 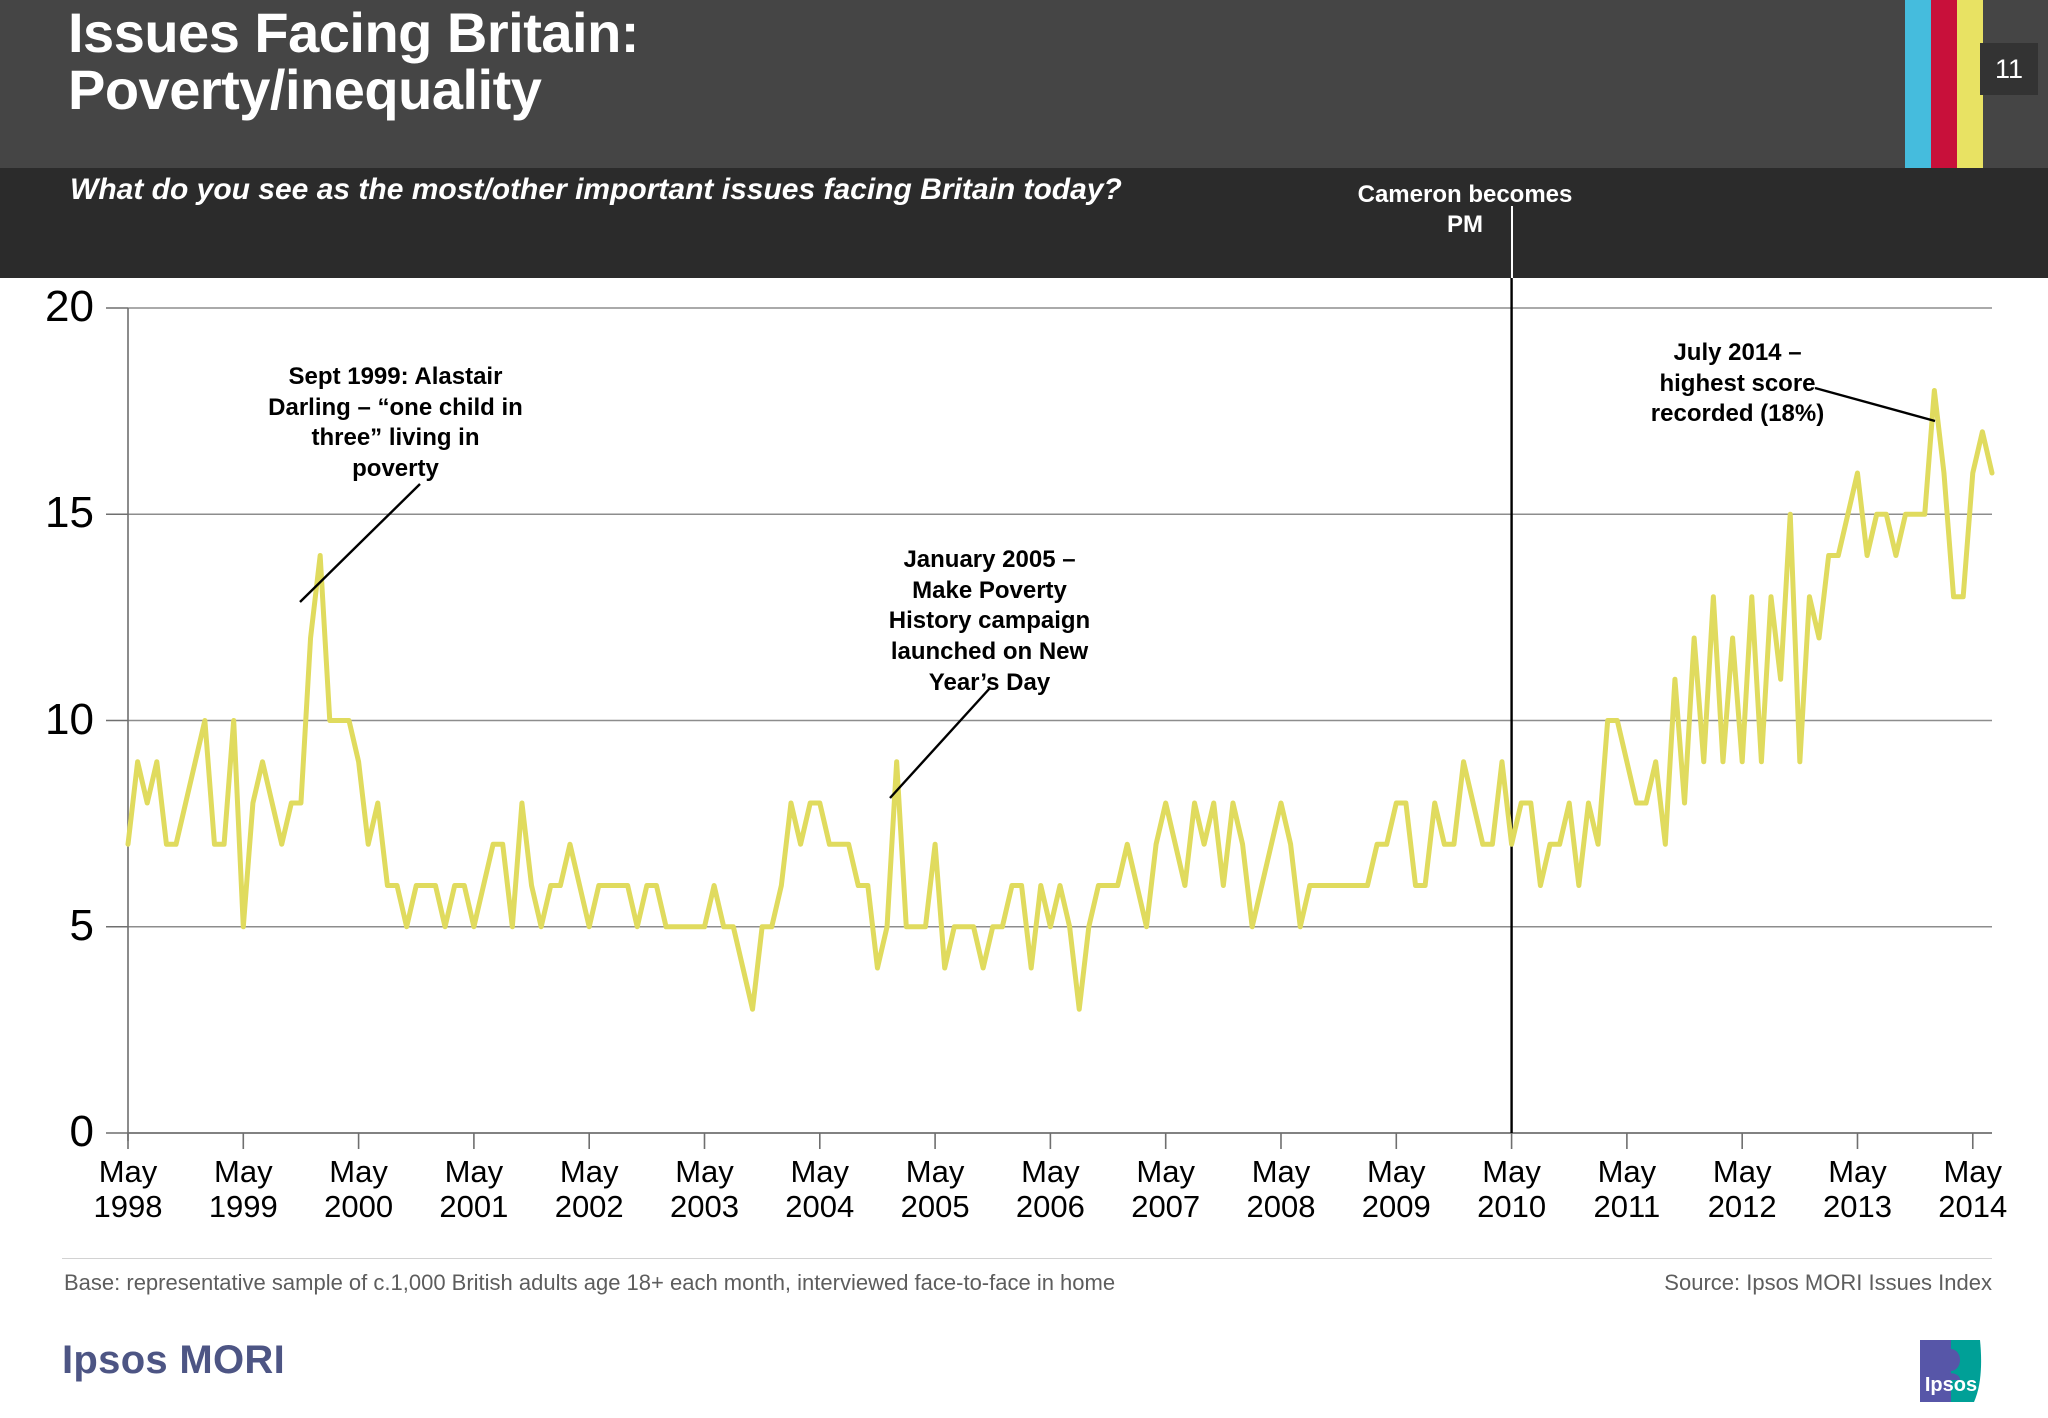 What do you see at coordinates (1742, 1206) in the screenshot?
I see `x-tick-label-year: 2012` at bounding box center [1742, 1206].